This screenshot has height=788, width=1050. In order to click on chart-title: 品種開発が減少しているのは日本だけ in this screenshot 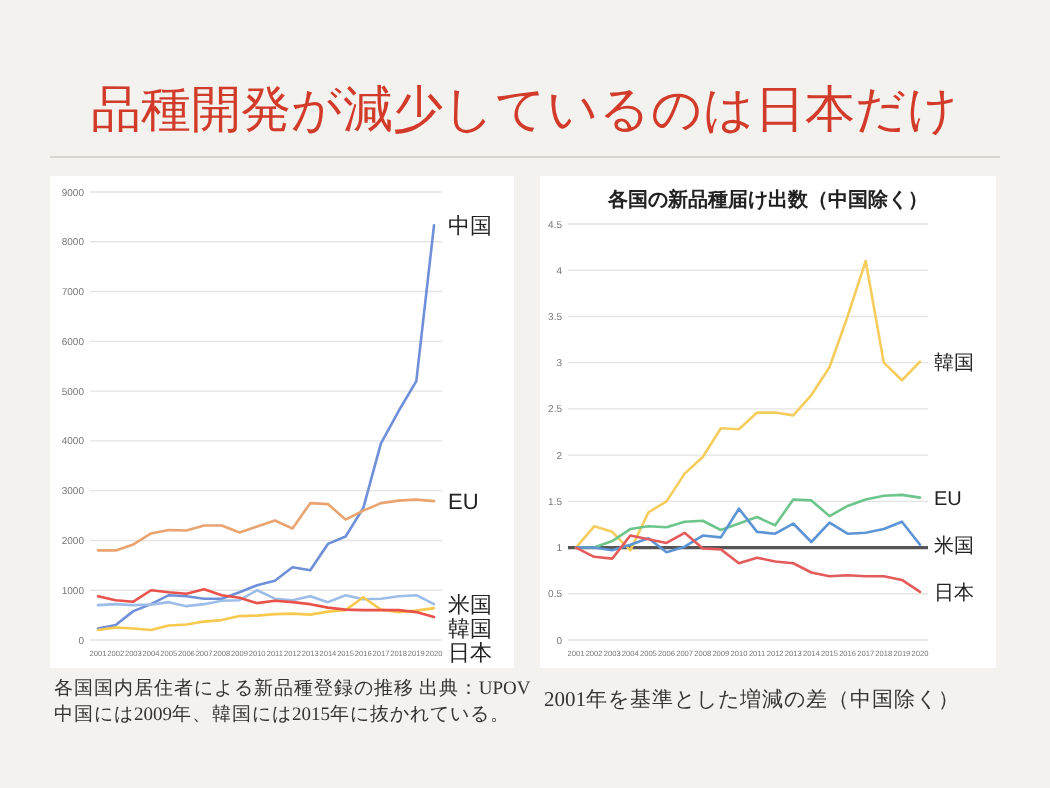, I will do `click(525, 112)`.